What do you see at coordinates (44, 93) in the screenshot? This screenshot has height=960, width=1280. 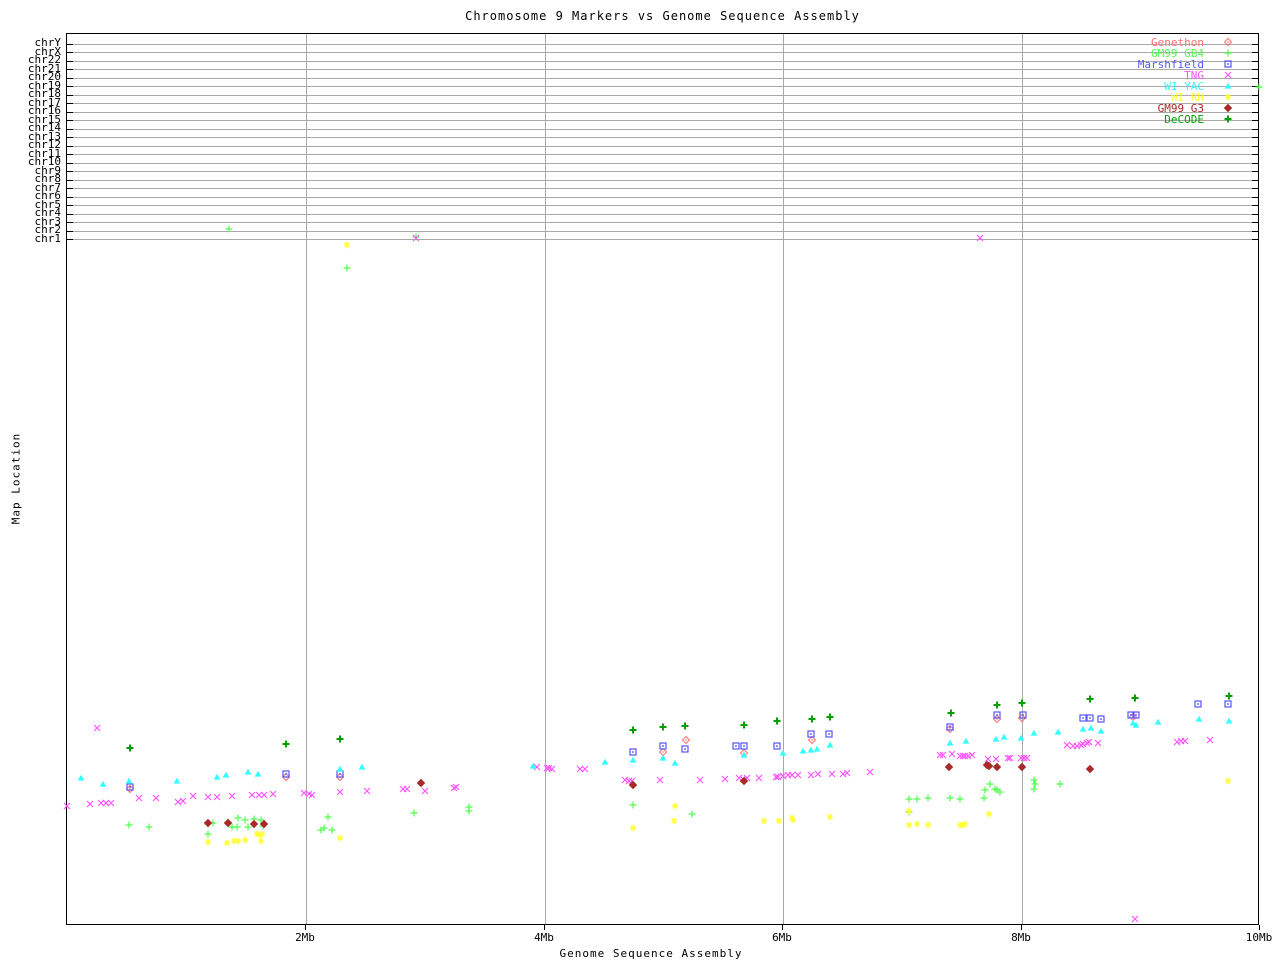 I see `y-axis-tick-label: chr18` at bounding box center [44, 93].